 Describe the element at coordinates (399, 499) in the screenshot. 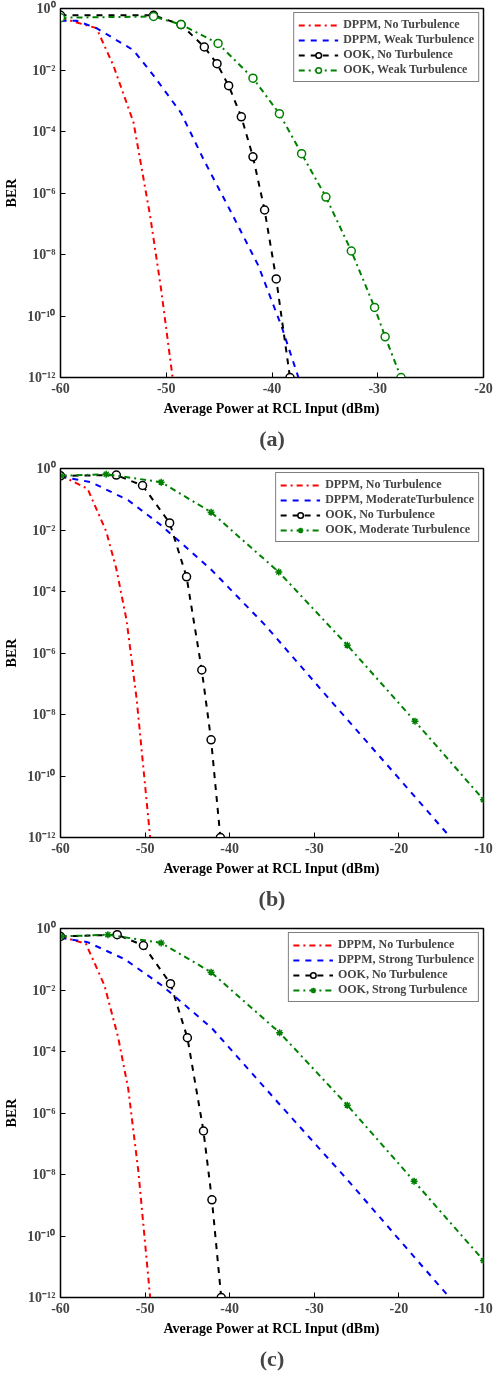

I see `legend-label: DPPM, ModerateTurbulence` at that location.